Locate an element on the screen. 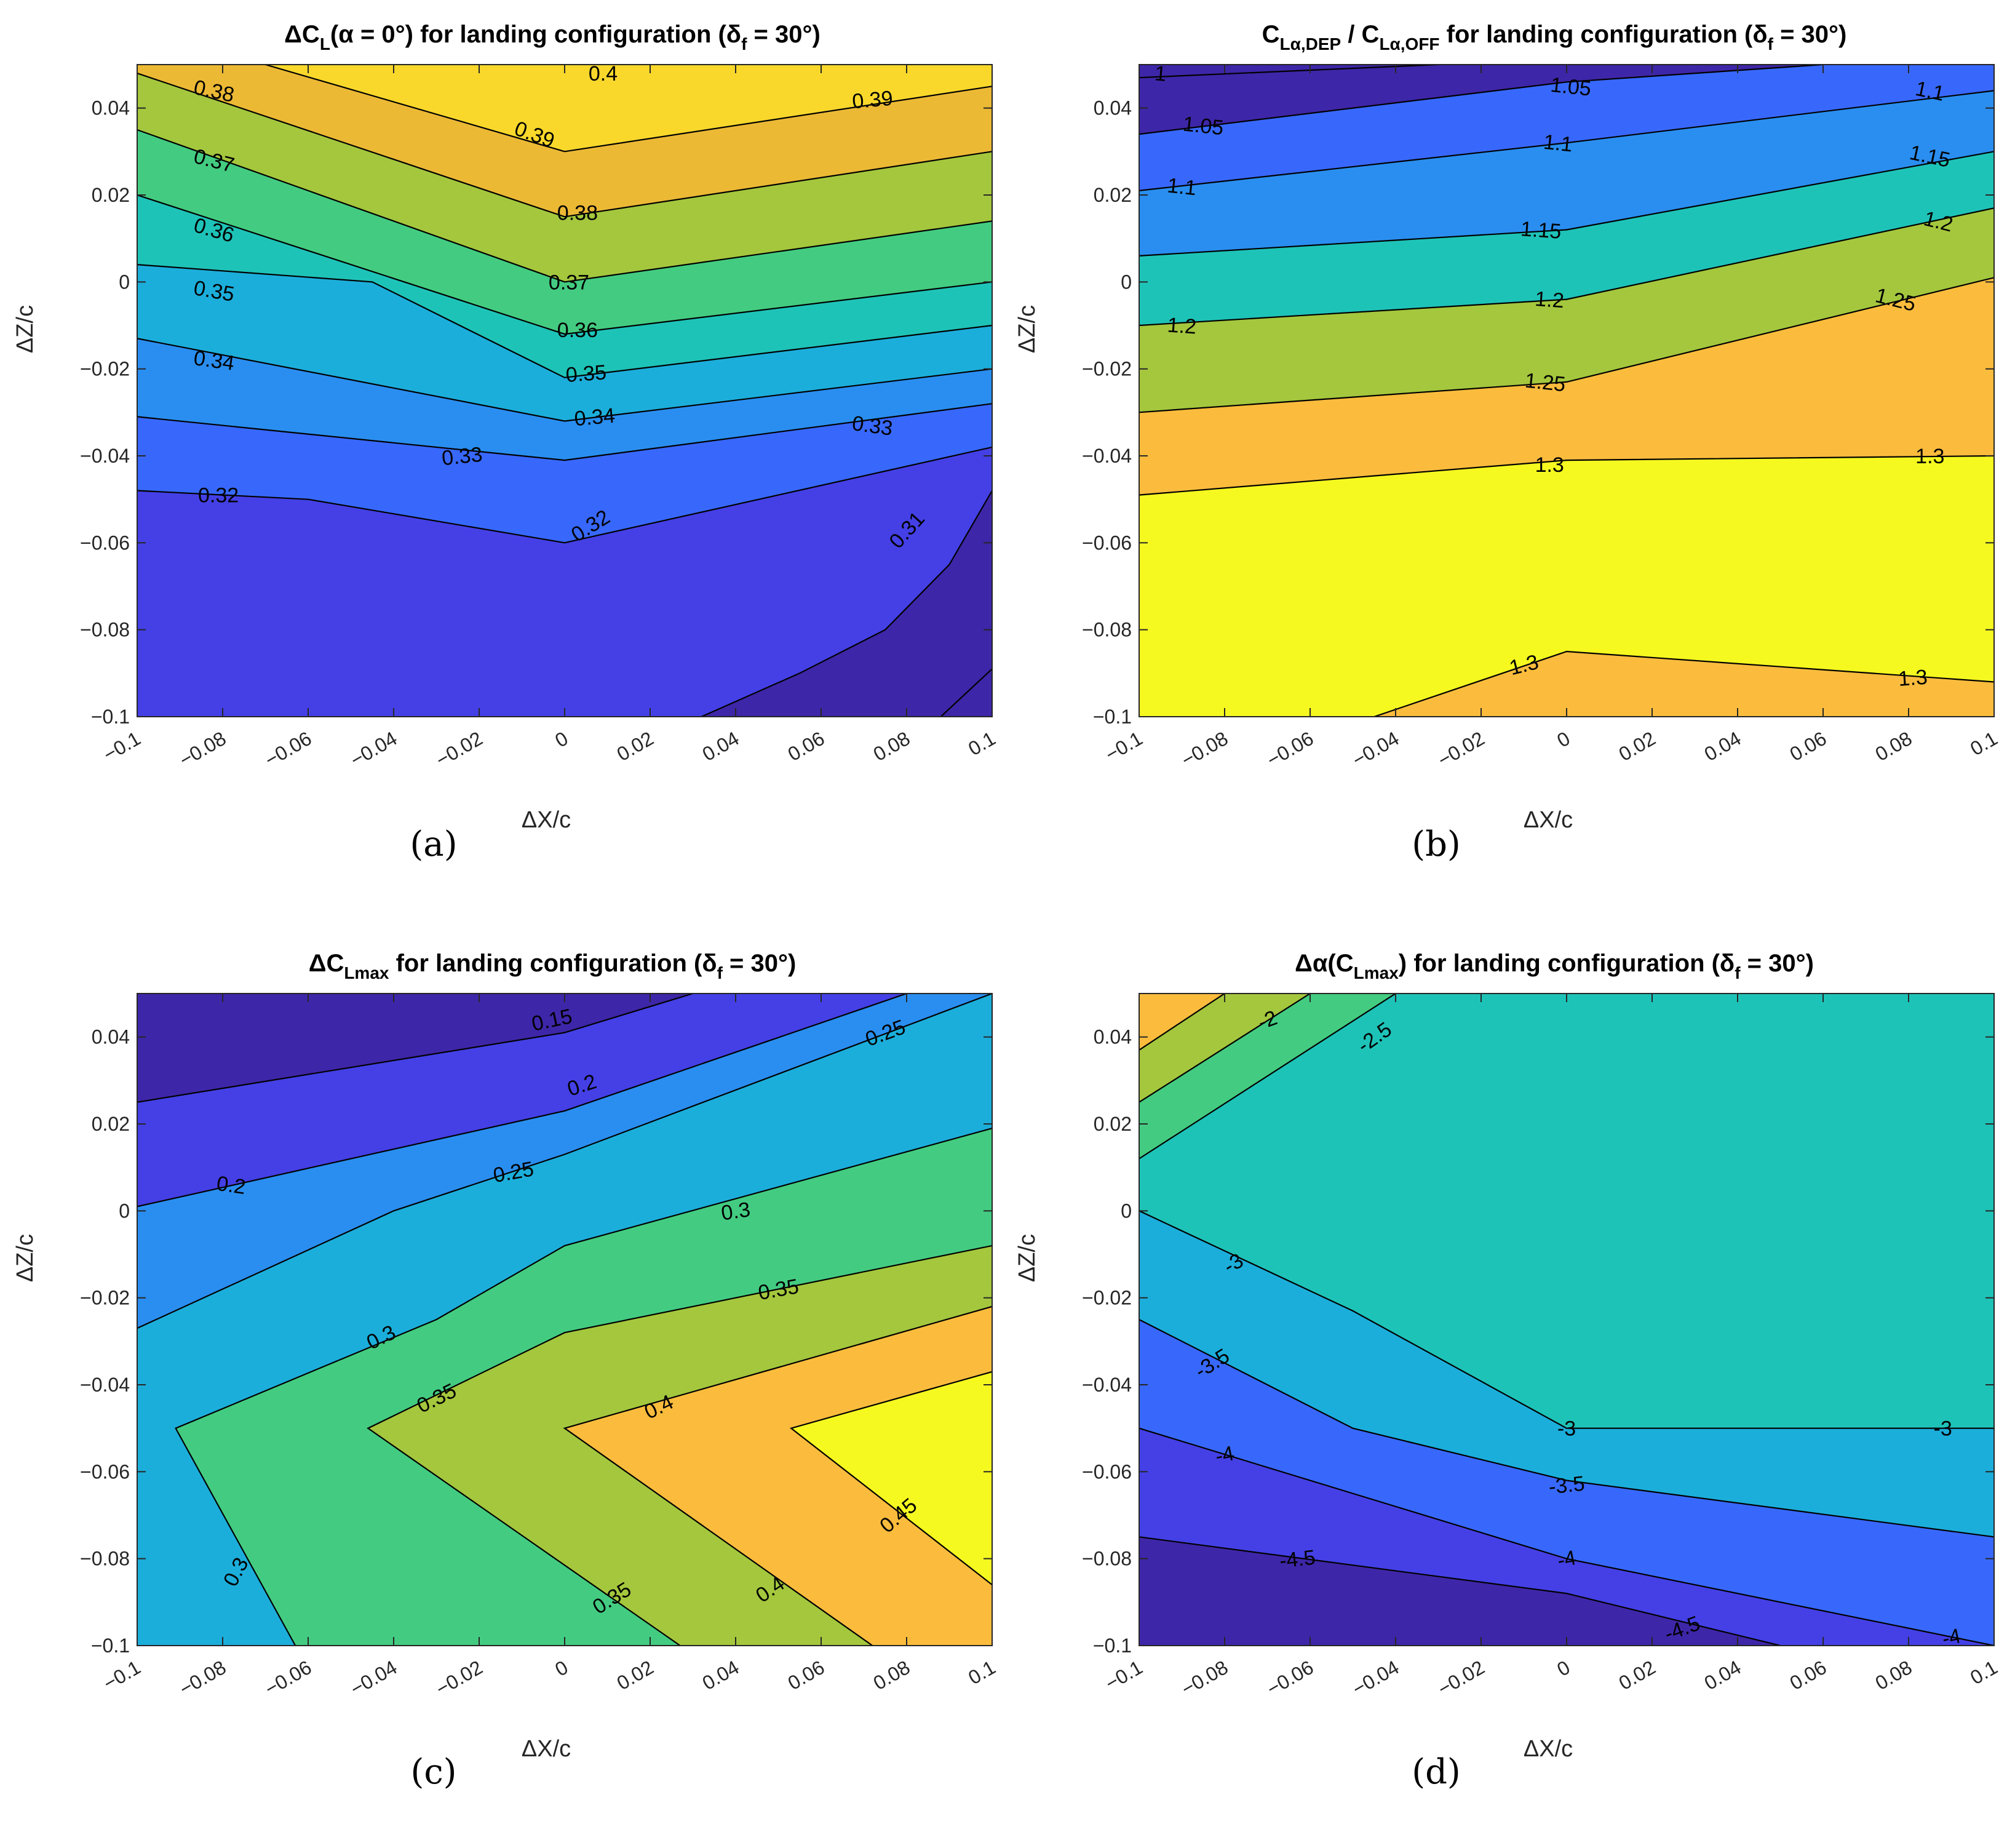  contour-label: 0.4 is located at coordinates (603, 75).